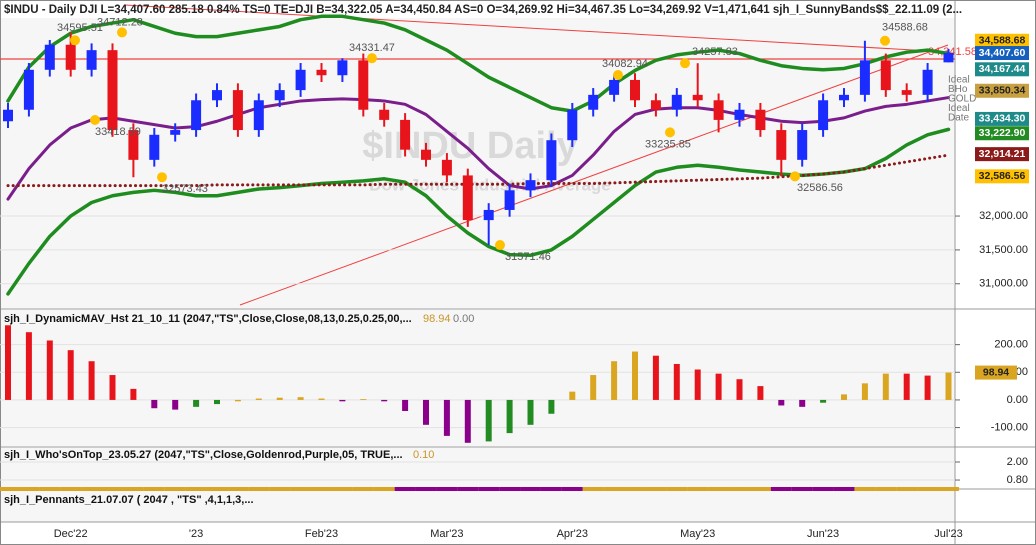  I want to click on price-flag-label: 34,407.60, so click(1002, 53).